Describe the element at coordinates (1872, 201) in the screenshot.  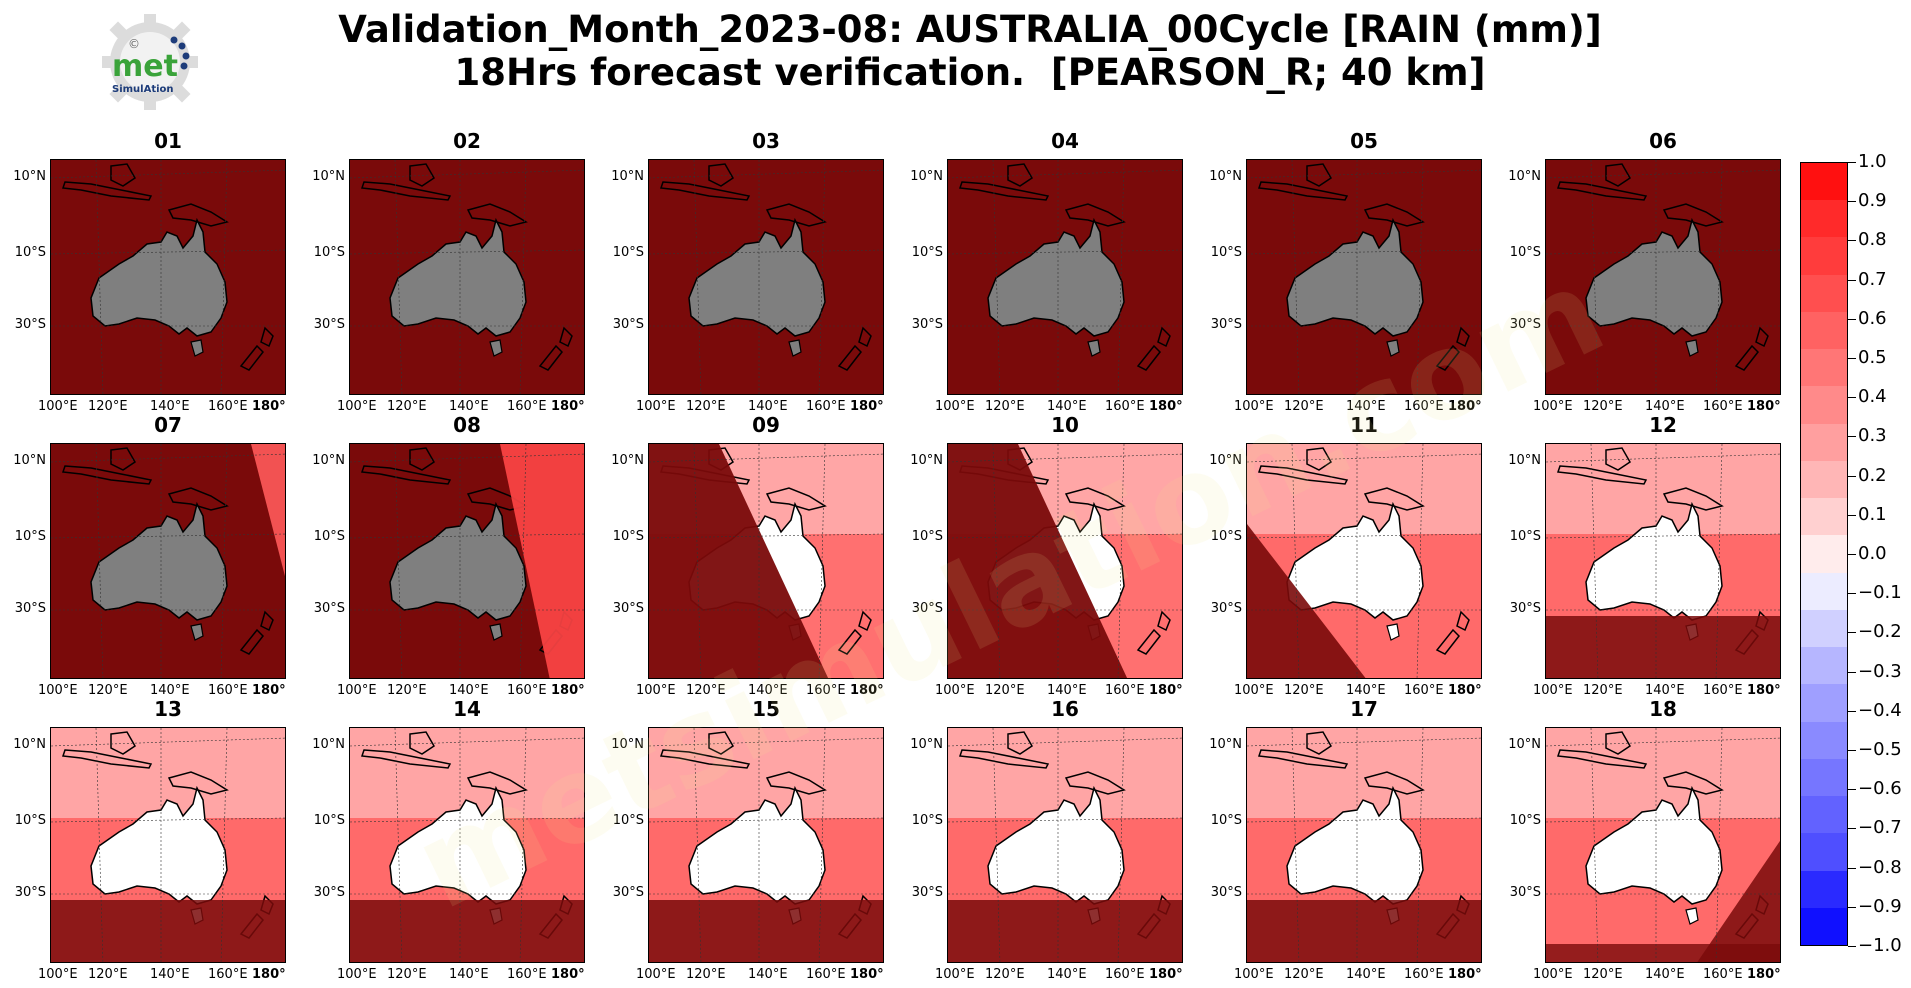
I see `colorbar-tick-label: 0.9` at that location.